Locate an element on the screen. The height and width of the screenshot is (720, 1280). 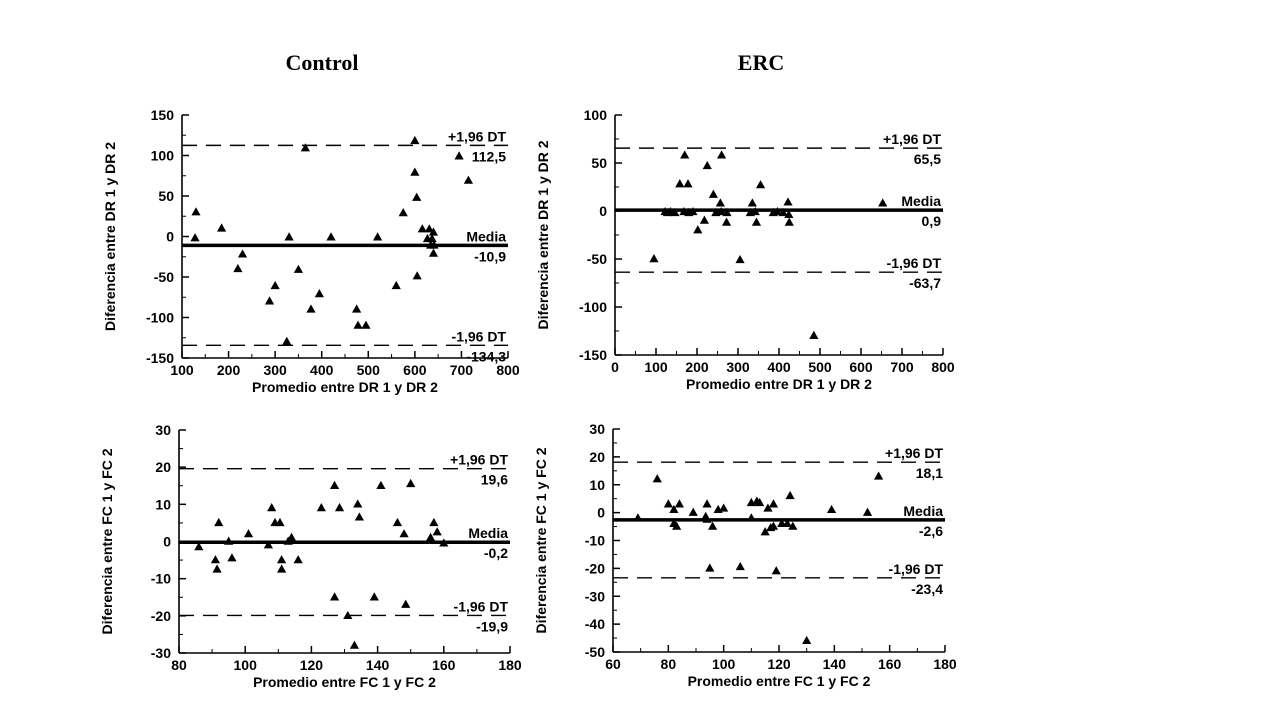
svg-text: -0,2 is located at coordinates (496, 553).